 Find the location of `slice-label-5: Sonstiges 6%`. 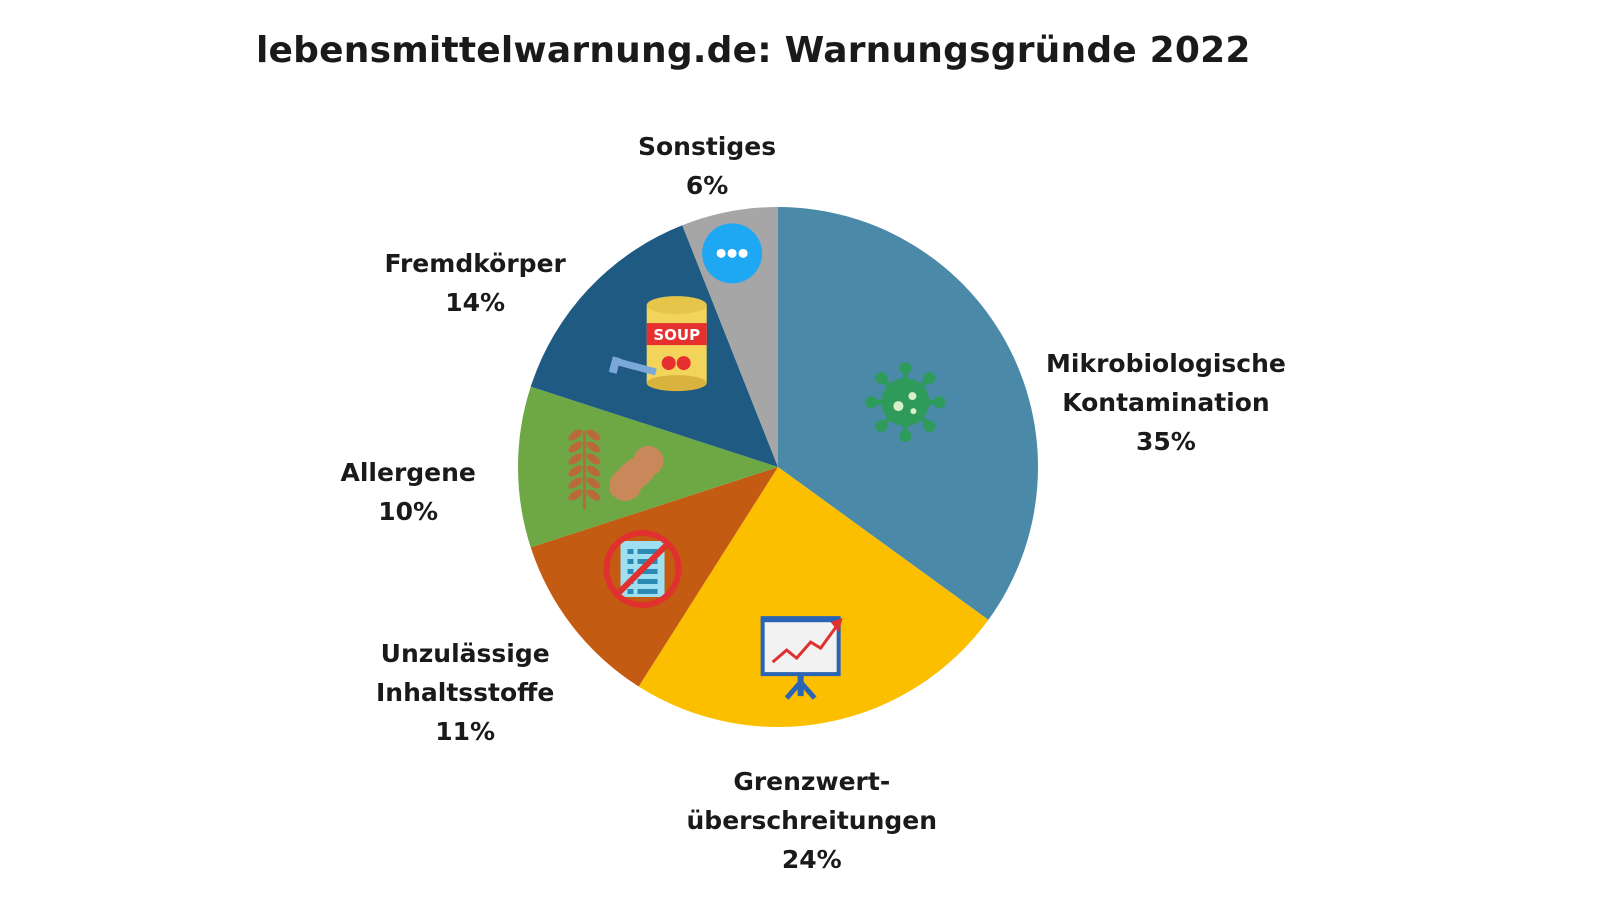

slice-label-5: Sonstiges 6% is located at coordinates (707, 166).